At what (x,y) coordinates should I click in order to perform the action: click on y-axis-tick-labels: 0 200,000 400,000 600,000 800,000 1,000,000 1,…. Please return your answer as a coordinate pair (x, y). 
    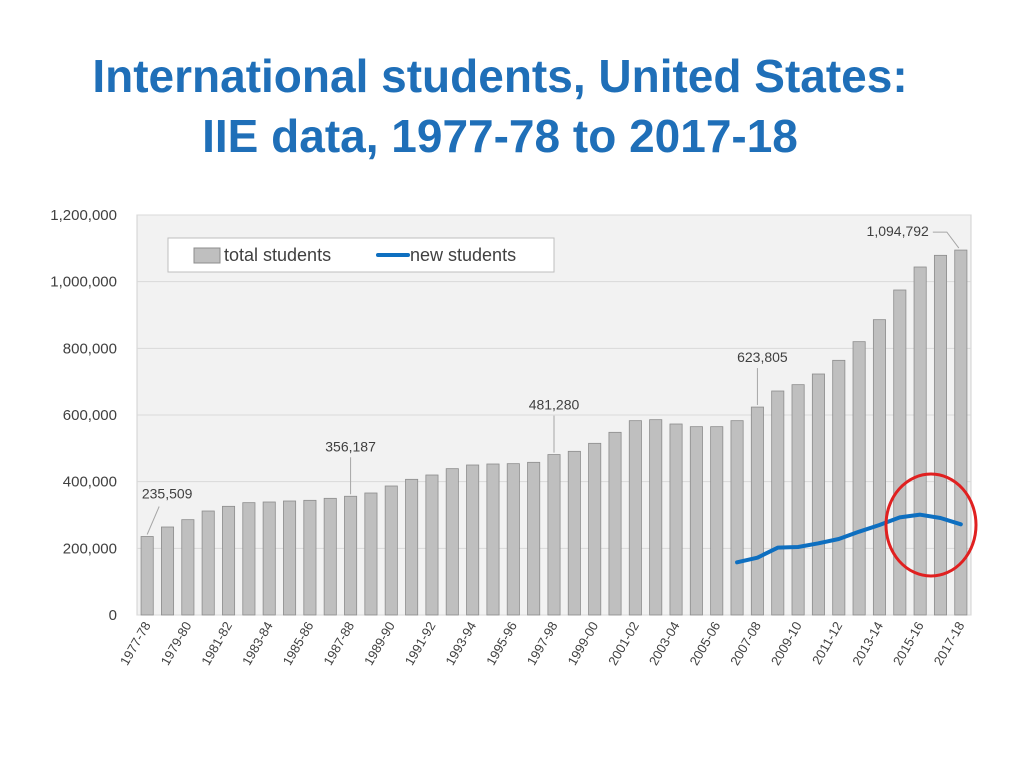
    Looking at the image, I should click on (83, 415).